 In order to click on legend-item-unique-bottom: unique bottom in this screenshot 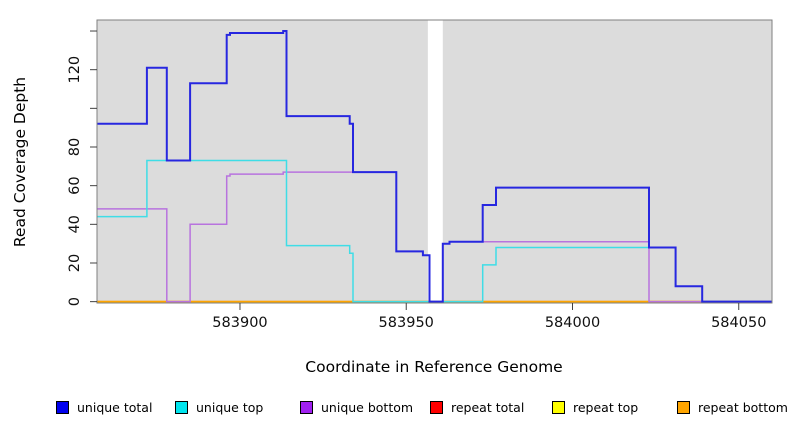, I will do `click(356, 407)`.